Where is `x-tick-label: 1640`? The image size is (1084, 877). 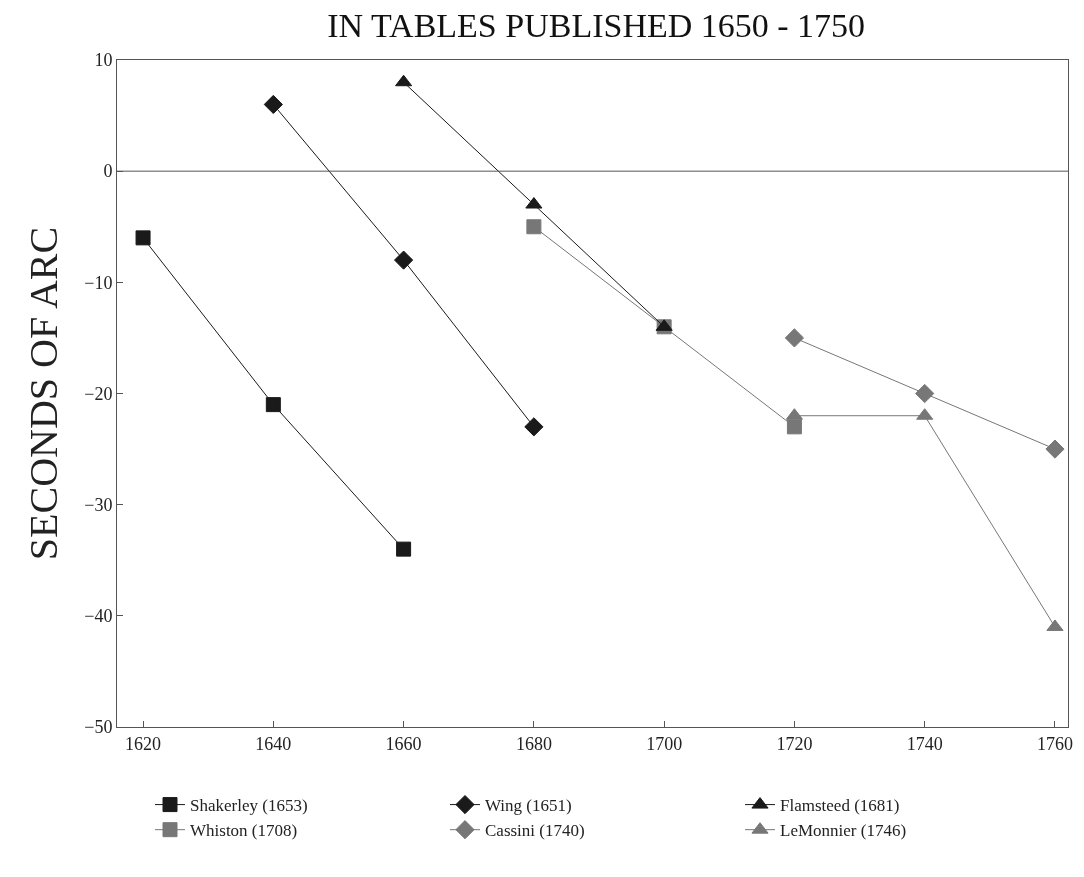 x-tick-label: 1640 is located at coordinates (273, 743).